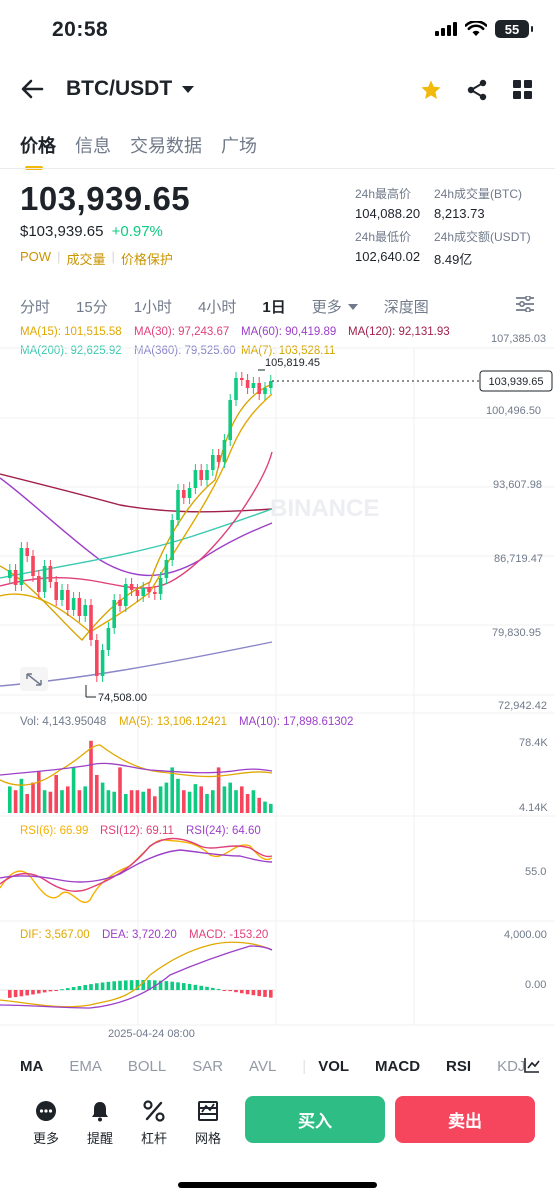  Describe the element at coordinates (140, 527) in the screenshot. I see `candlesticks` at that location.